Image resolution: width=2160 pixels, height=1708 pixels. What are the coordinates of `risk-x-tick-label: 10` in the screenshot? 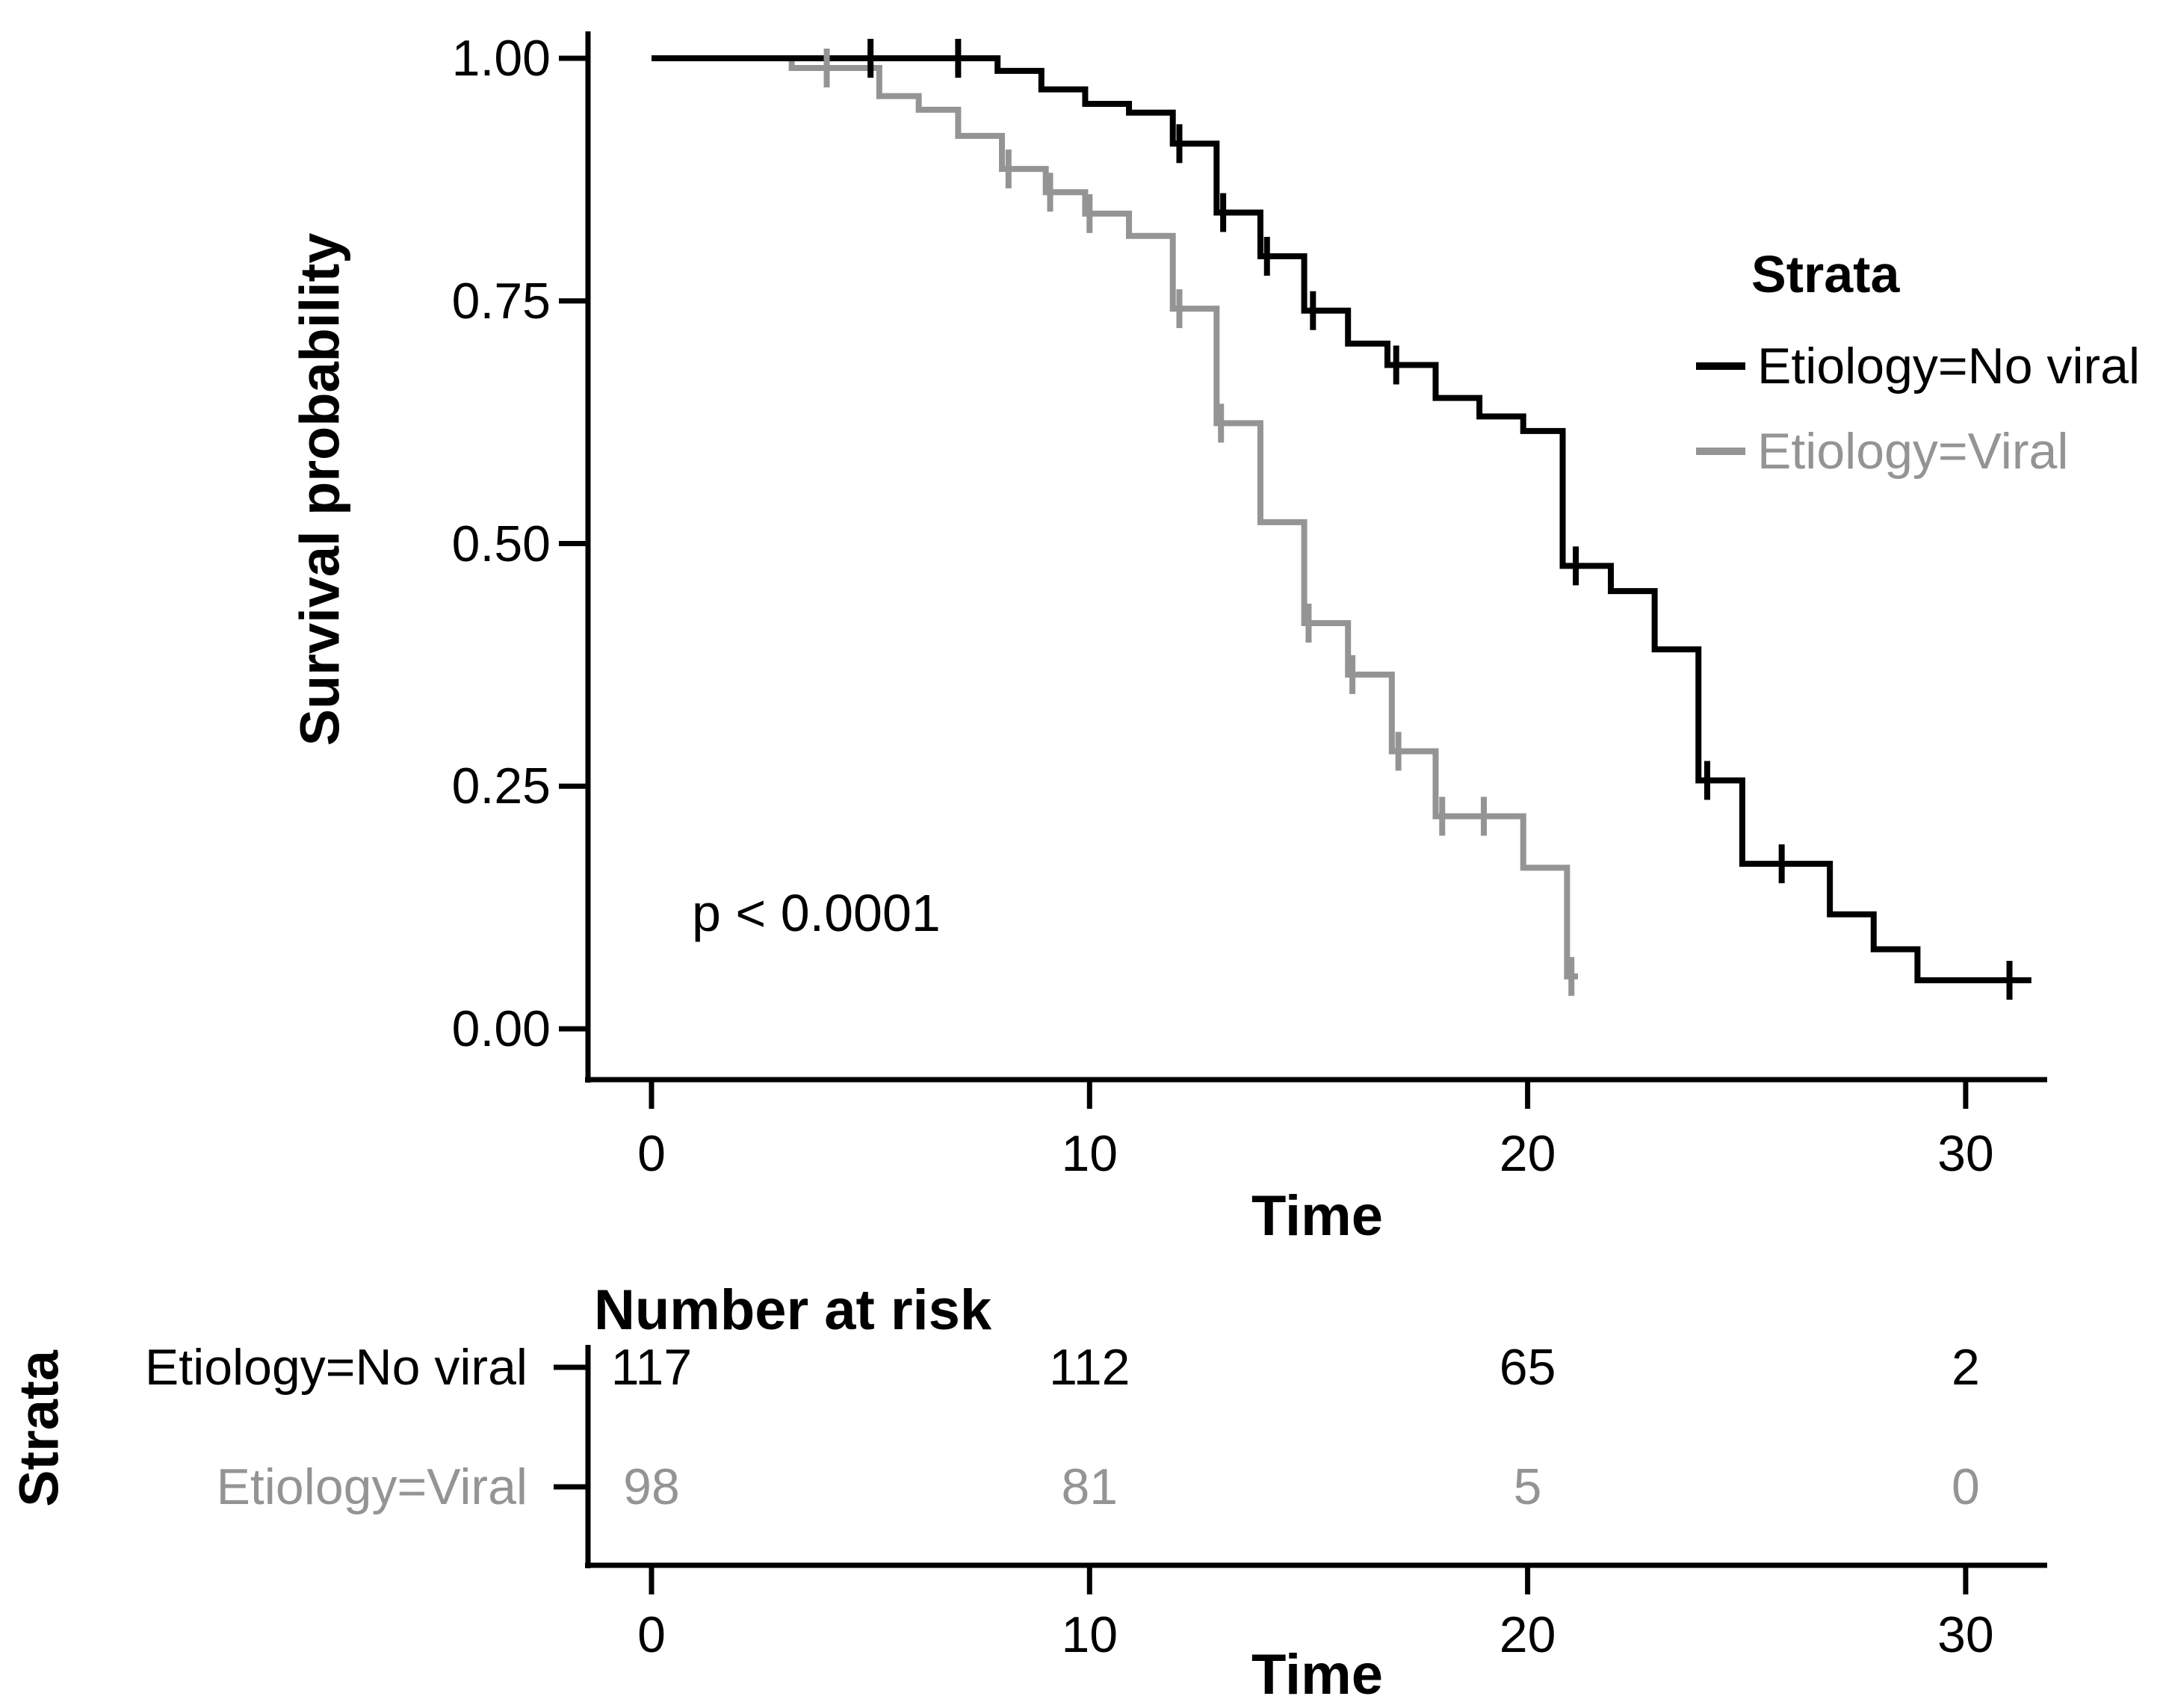 It's located at (1089, 1634).